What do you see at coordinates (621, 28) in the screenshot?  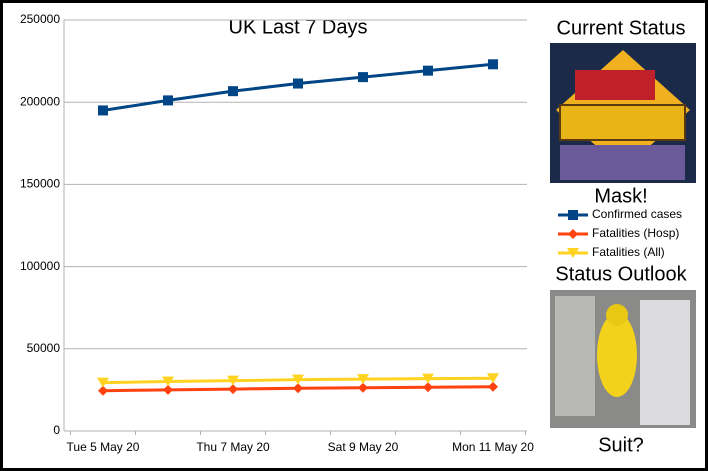 I see `sidebar-heading: Current Status` at bounding box center [621, 28].